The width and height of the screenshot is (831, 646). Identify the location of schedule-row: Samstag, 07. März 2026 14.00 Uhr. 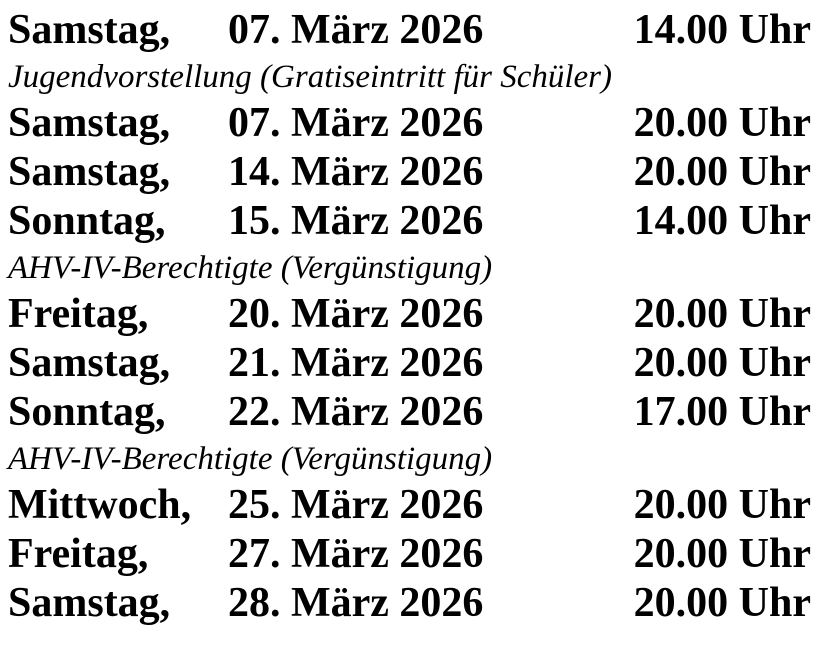
(409, 30).